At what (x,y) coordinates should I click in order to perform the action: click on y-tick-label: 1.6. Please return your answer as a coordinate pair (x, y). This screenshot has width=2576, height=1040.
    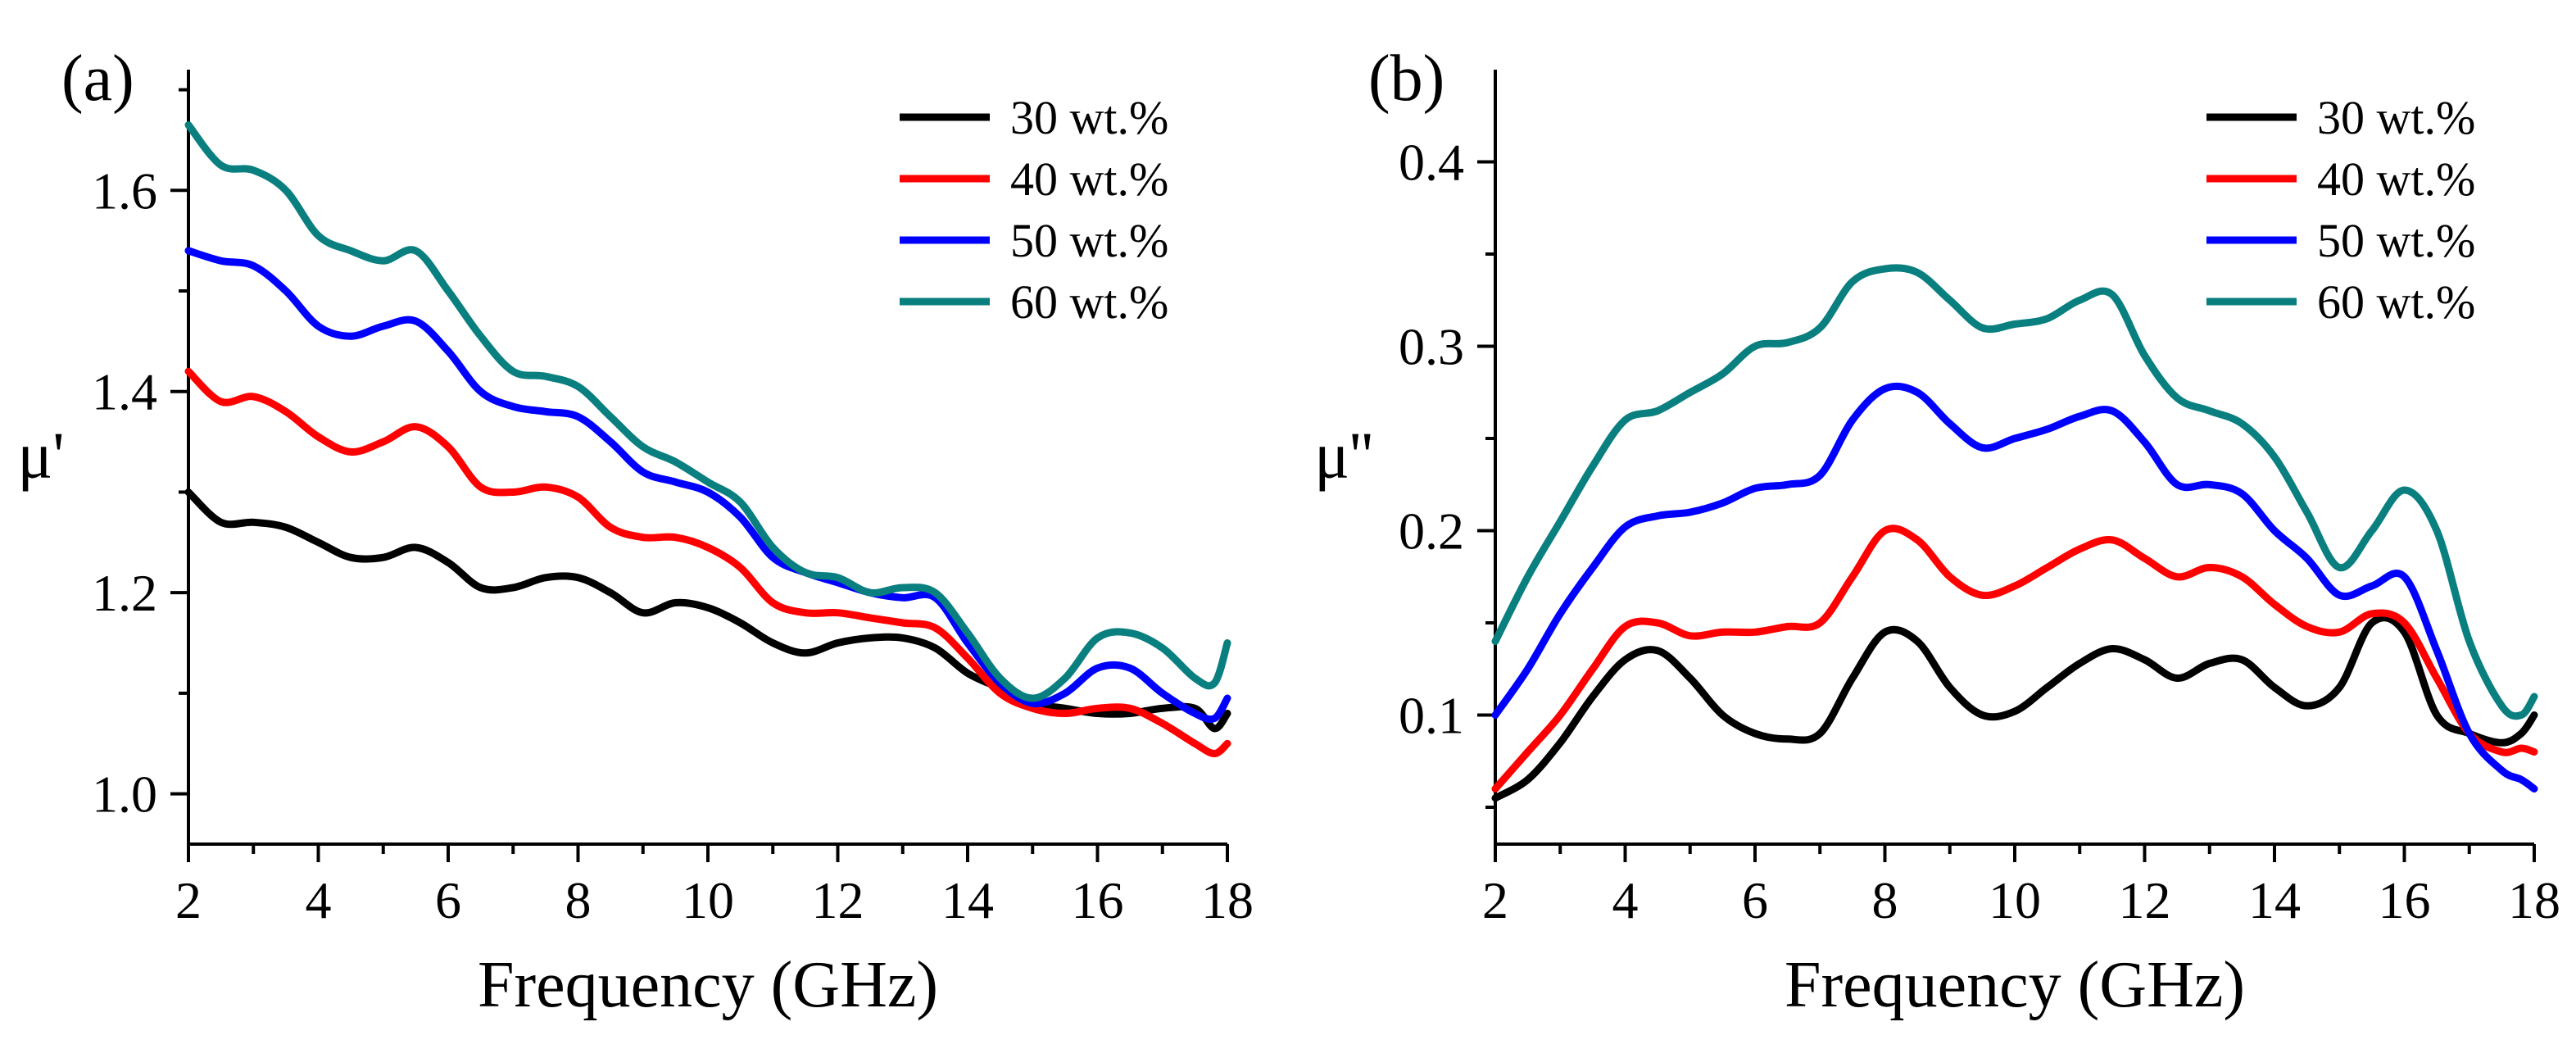
    Looking at the image, I should click on (124, 190).